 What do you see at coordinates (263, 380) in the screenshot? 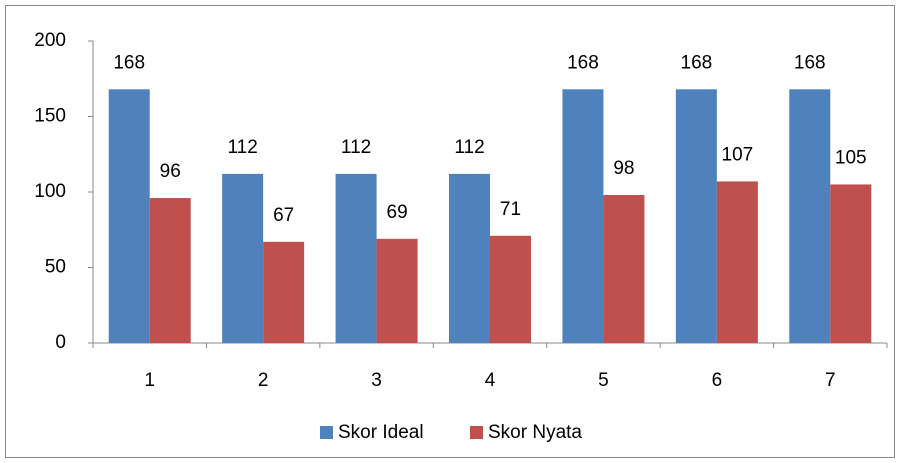
I see `x-tick-label: 2` at bounding box center [263, 380].